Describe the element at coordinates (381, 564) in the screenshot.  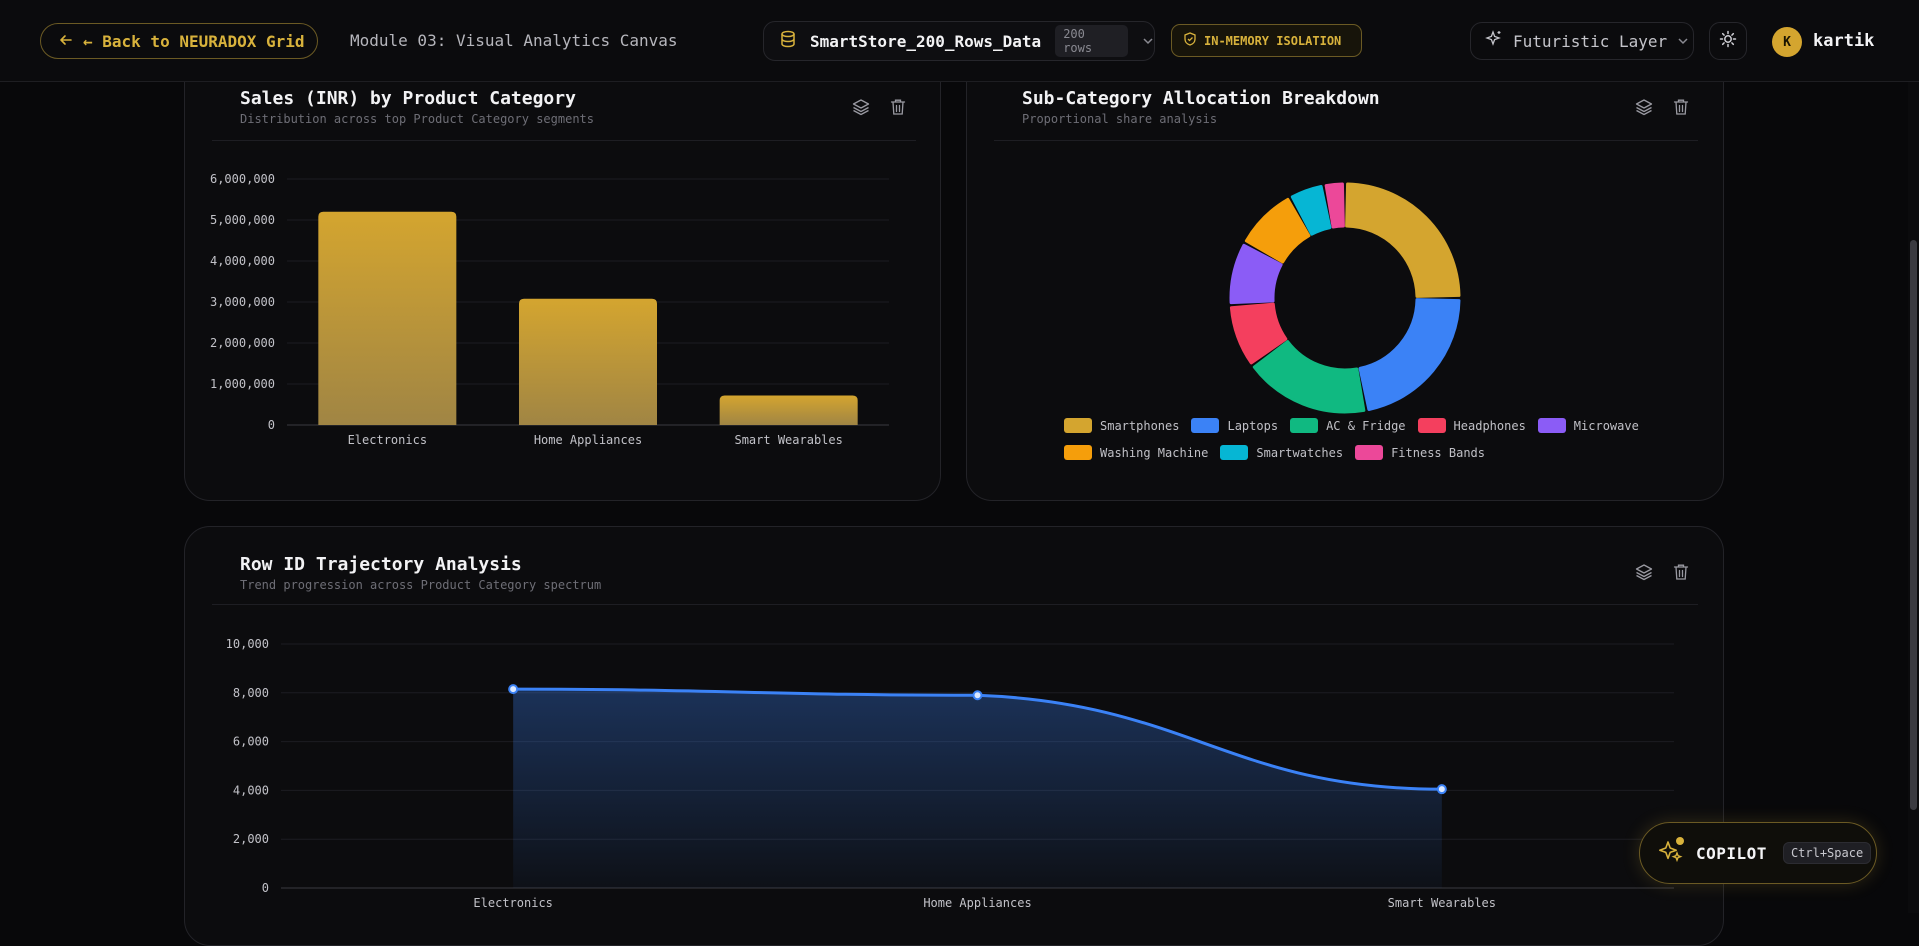
I see `line-chart-title: Row ID Trajectory Analysis` at that location.